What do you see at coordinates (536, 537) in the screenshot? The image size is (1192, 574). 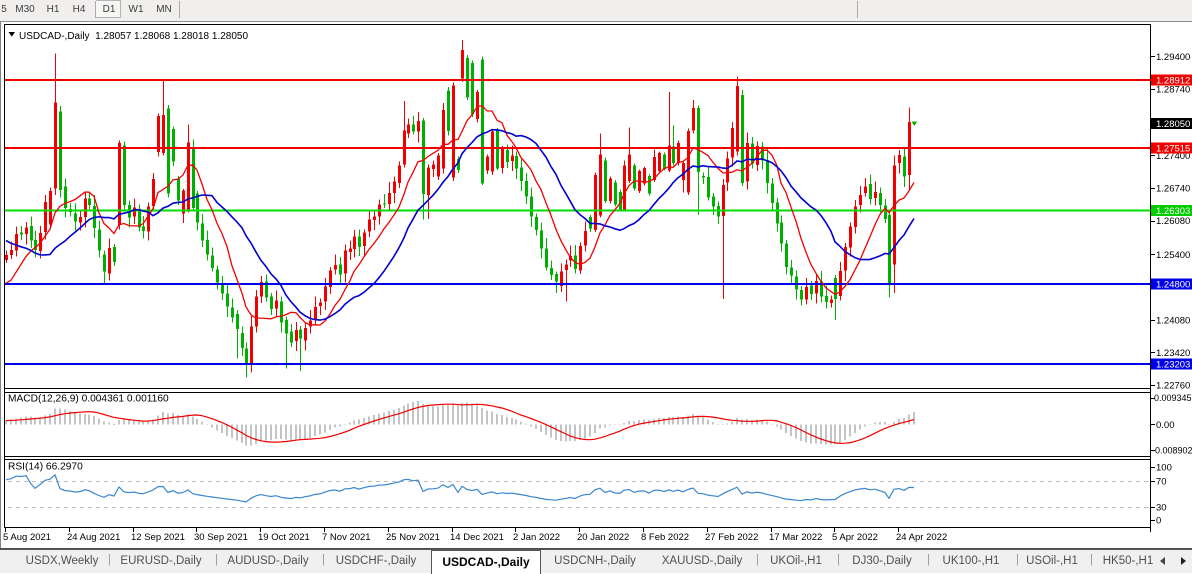 I see `svg-text: 2 Jan 2022` at bounding box center [536, 537].